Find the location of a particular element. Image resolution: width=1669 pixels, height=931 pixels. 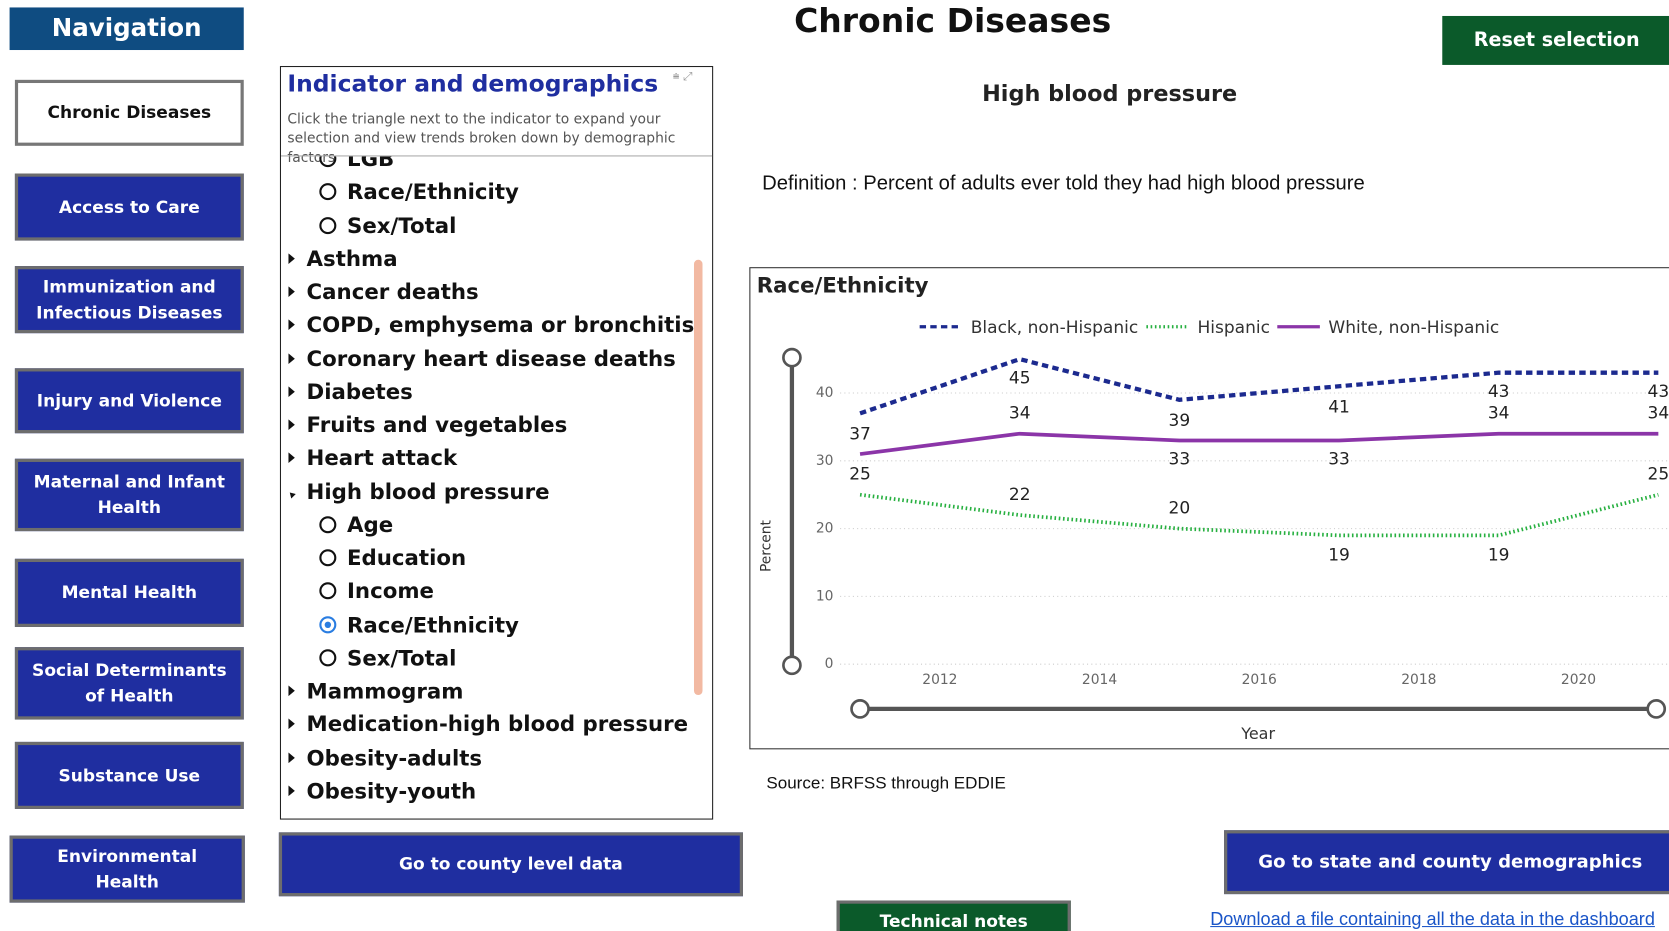

tree-item: High blood pressure is located at coordinates (418, 491).